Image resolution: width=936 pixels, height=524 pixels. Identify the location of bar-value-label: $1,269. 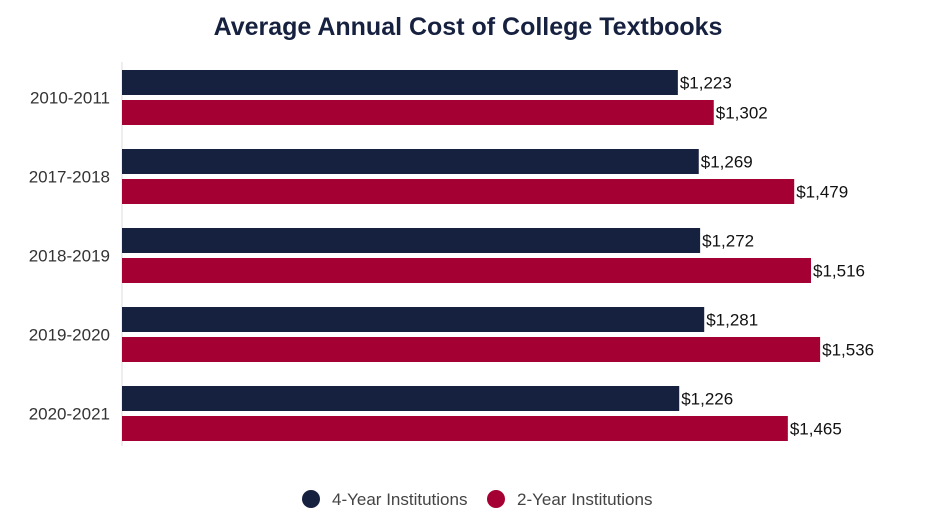
(727, 162).